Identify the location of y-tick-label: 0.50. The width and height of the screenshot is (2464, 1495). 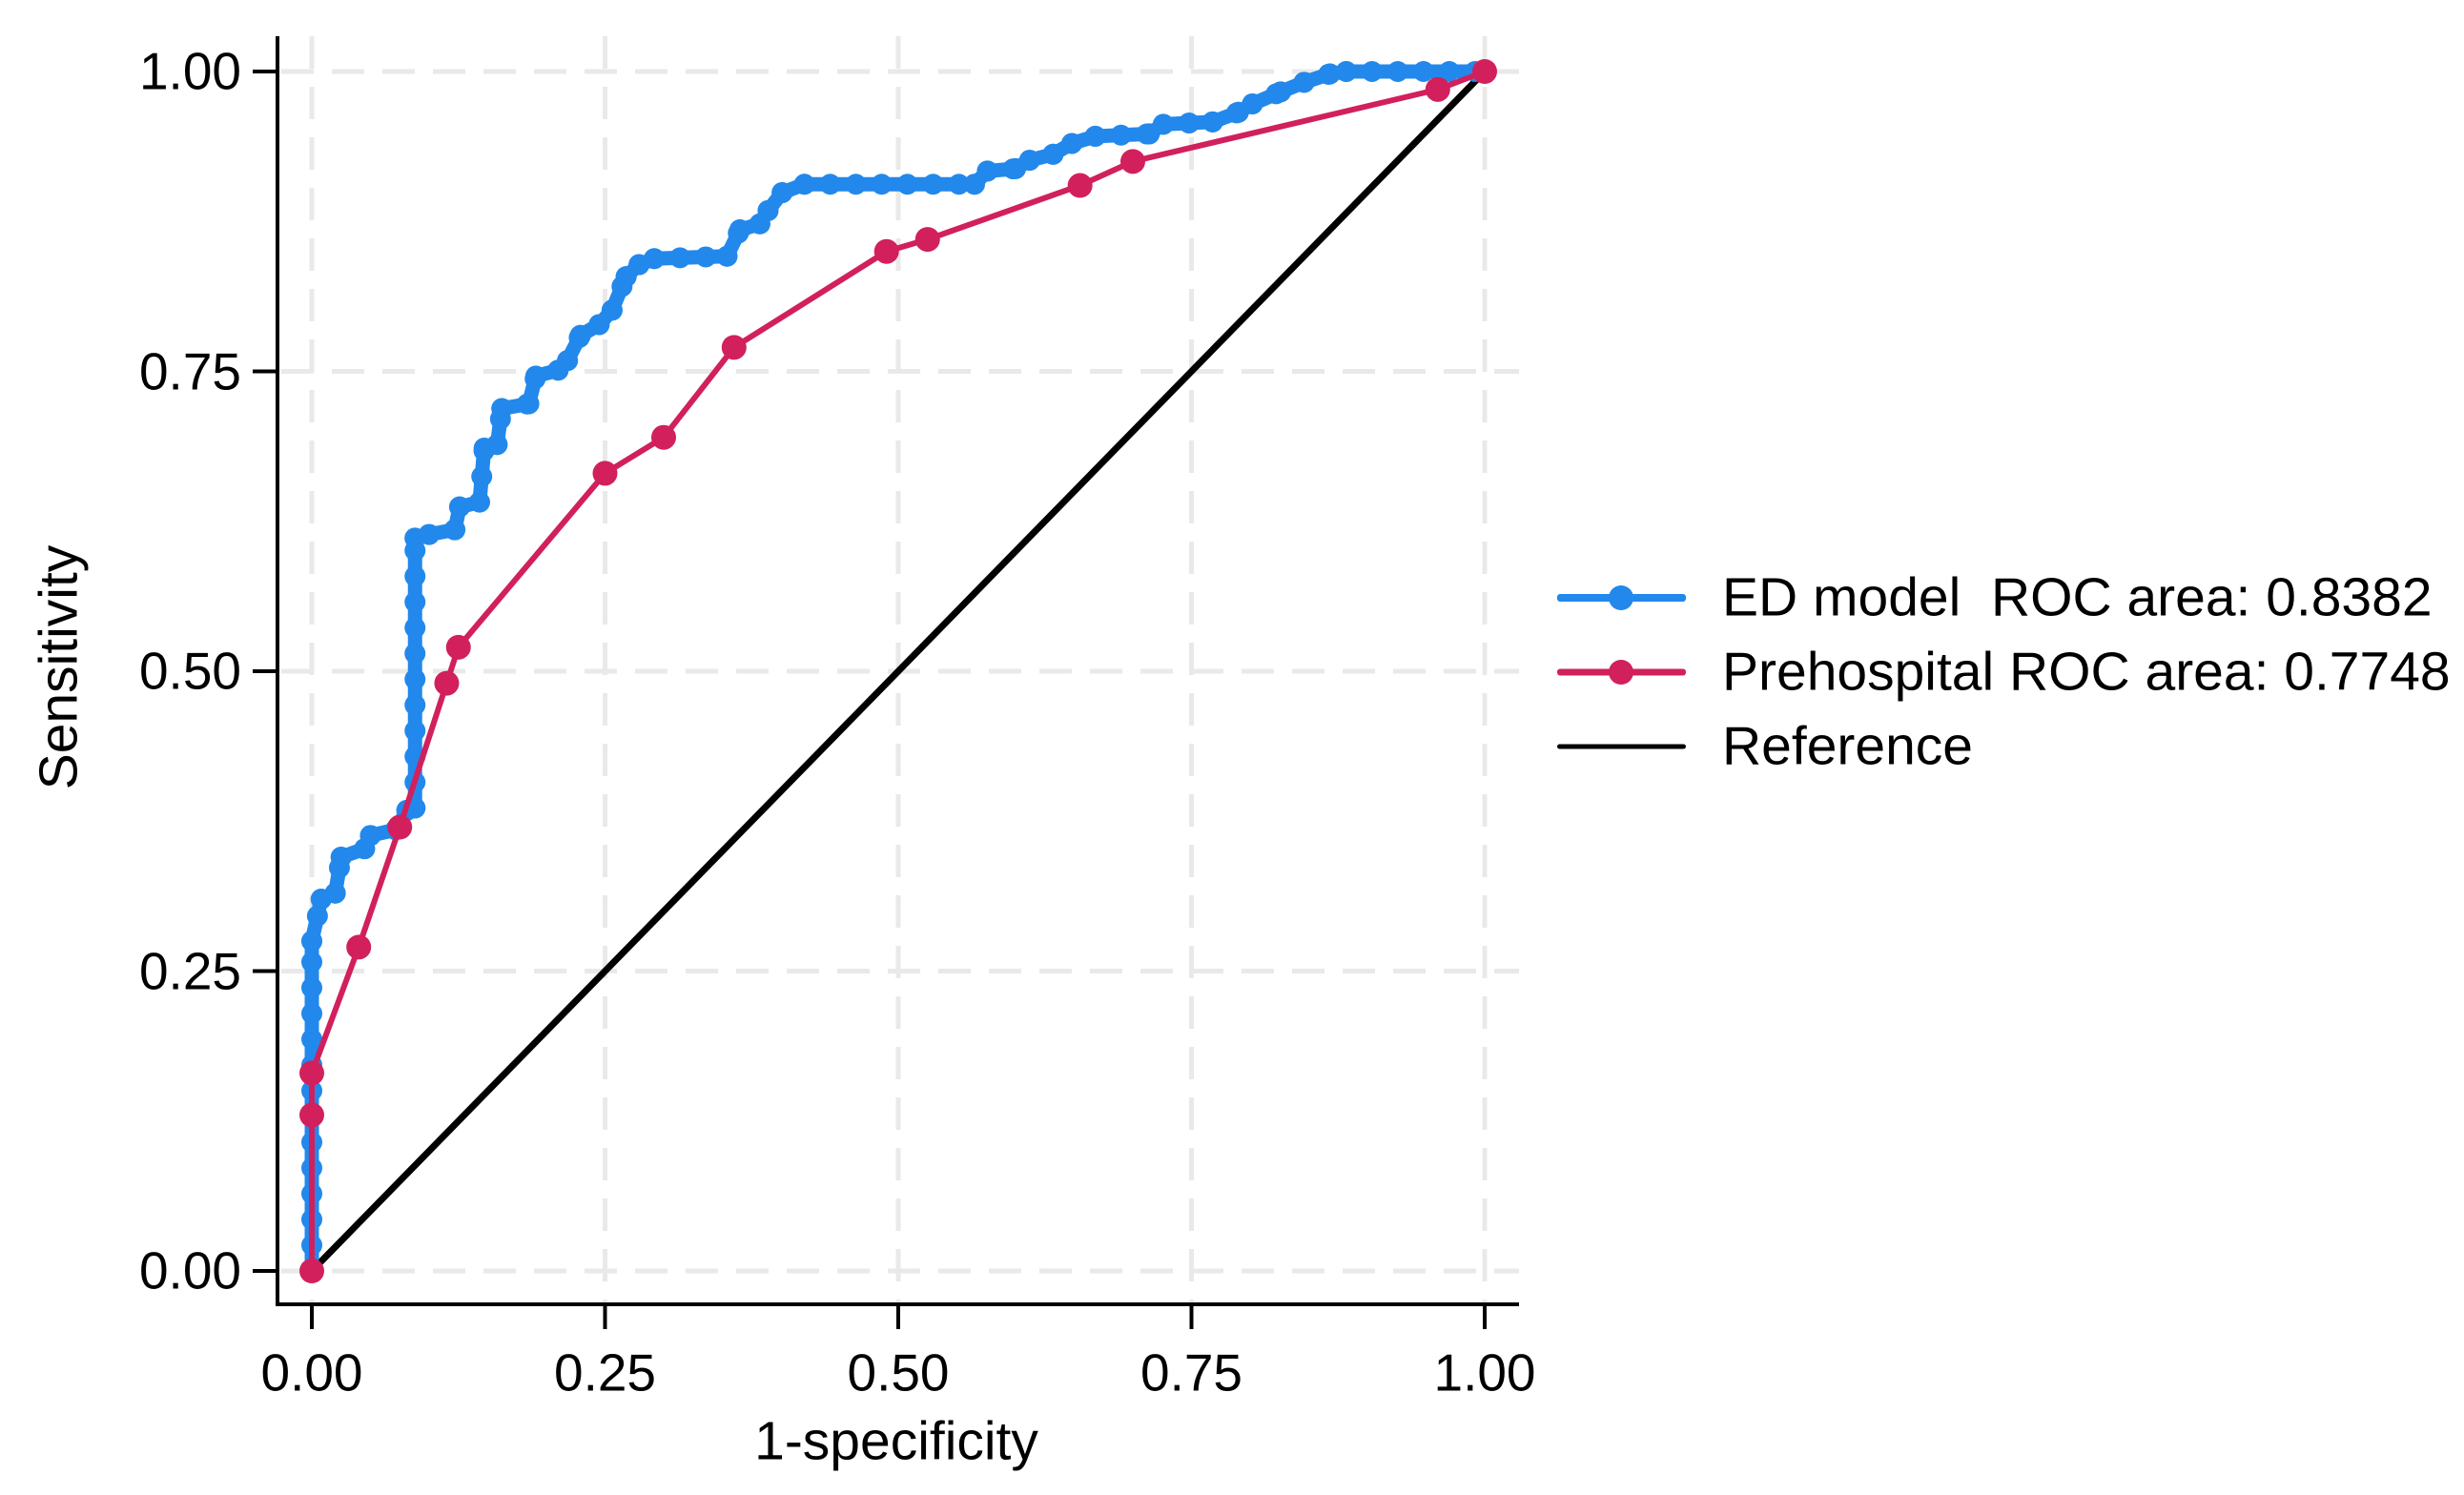
(189, 671).